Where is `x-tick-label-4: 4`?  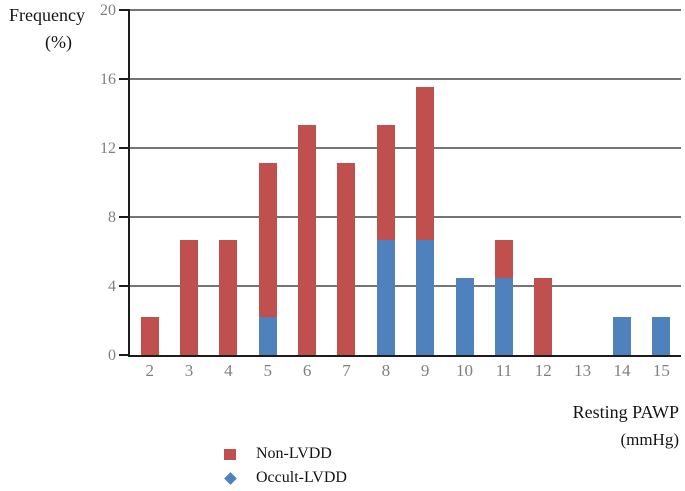
x-tick-label-4: 4 is located at coordinates (228, 370).